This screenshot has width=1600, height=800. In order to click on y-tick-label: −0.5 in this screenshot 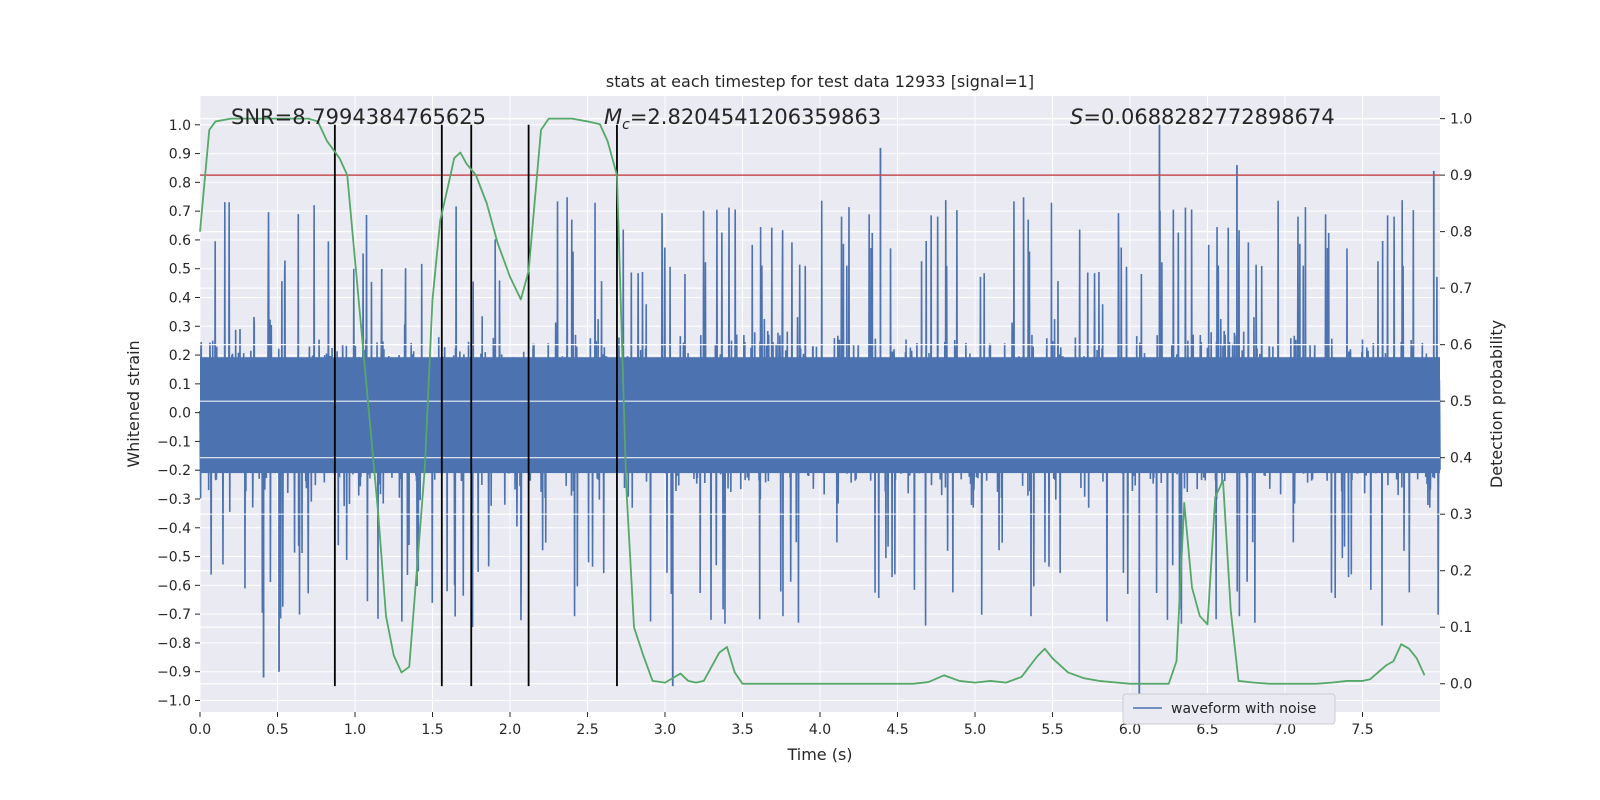, I will do `click(174, 558)`.